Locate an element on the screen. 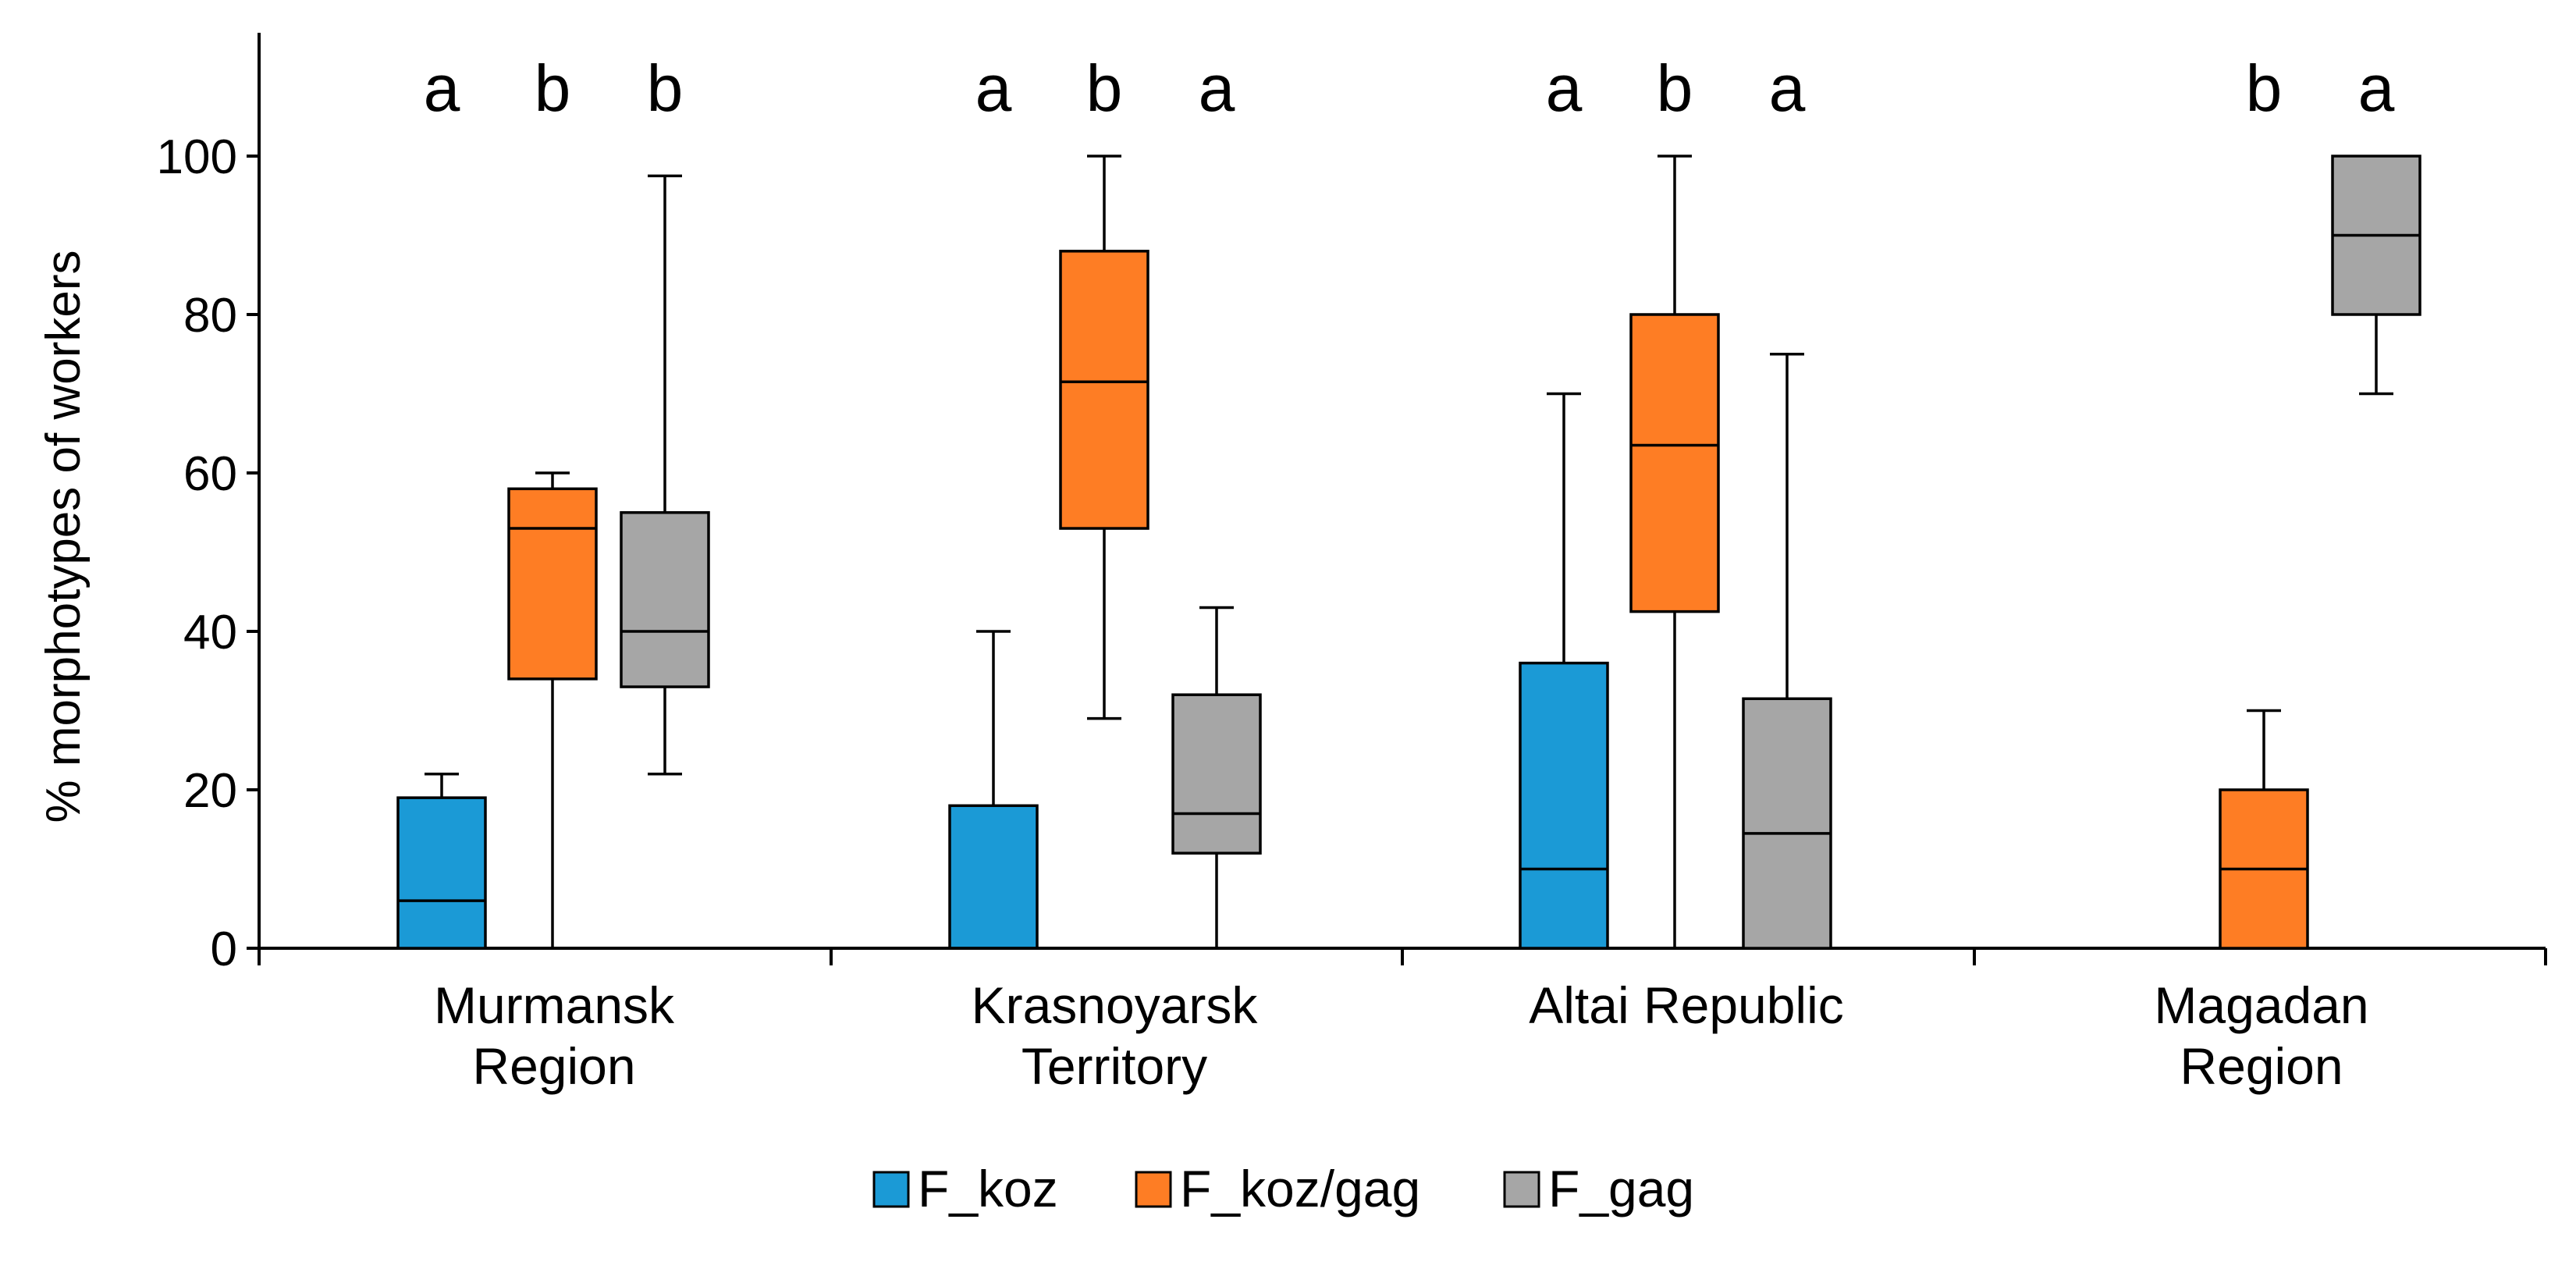 The height and width of the screenshot is (1269, 2576). sig-letter-f-koz-gag-altai-republic: b is located at coordinates (1675, 88).